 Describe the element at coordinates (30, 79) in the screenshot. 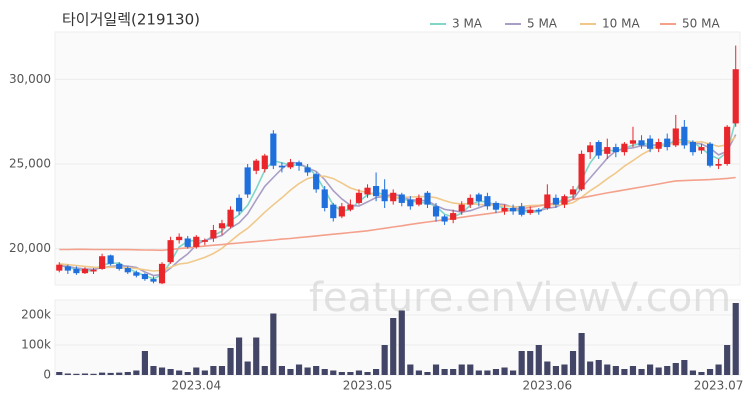

I see `y-tick-label: 30,000` at that location.